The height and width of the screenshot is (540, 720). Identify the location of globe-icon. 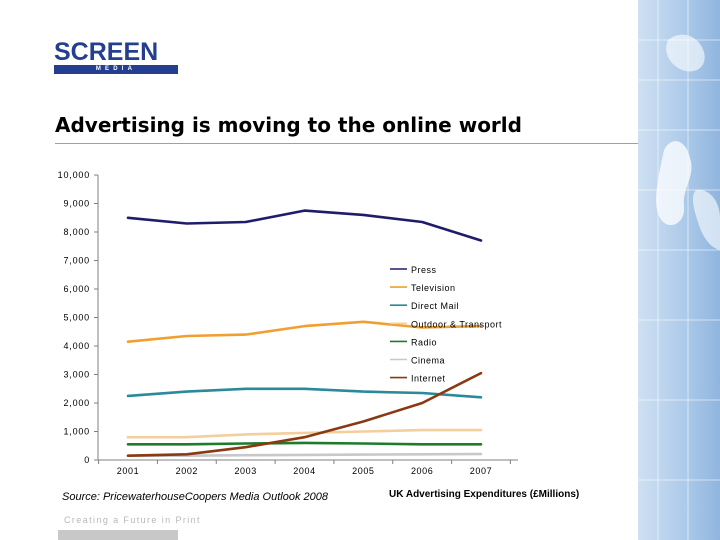
(679, 270).